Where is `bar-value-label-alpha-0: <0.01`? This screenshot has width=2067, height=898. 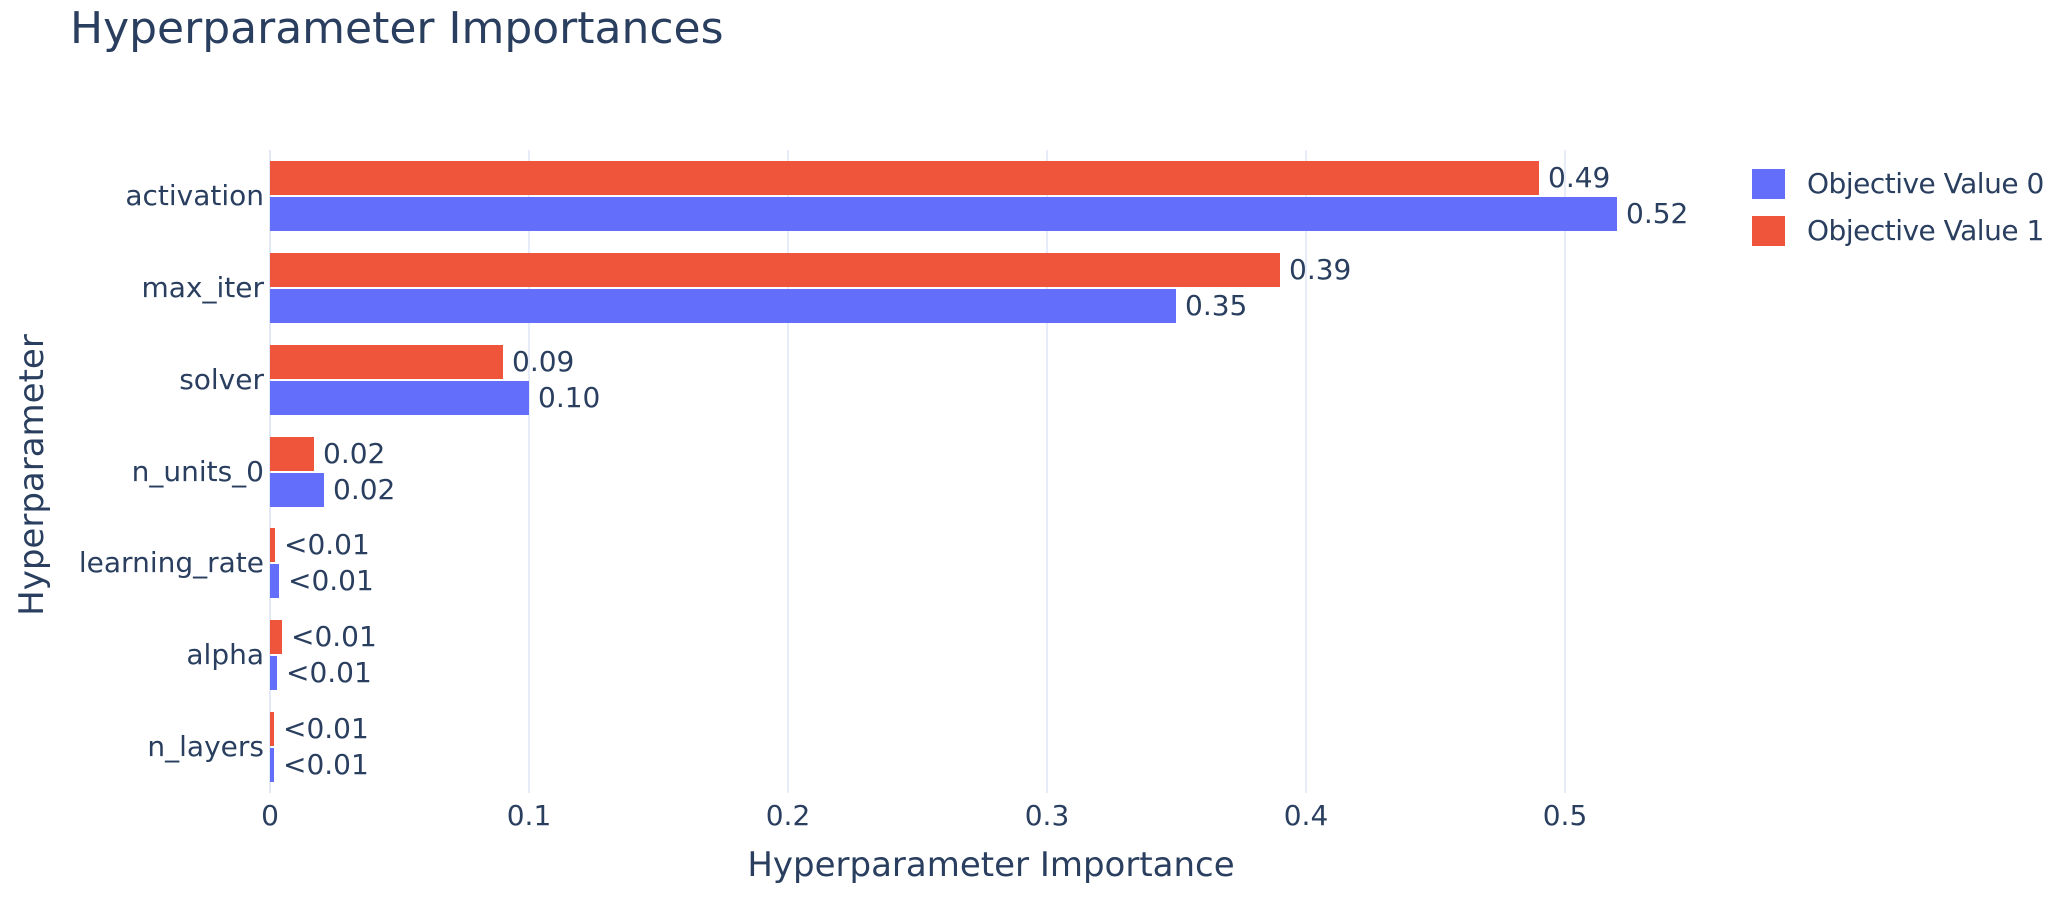 bar-value-label-alpha-0: <0.01 is located at coordinates (334, 637).